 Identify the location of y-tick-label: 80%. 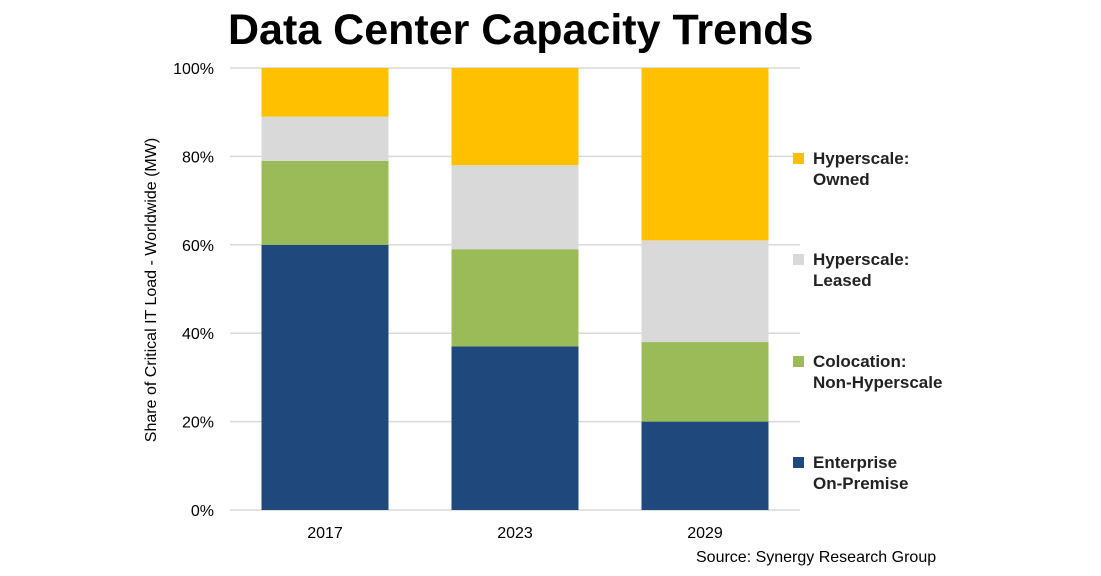
(198, 157).